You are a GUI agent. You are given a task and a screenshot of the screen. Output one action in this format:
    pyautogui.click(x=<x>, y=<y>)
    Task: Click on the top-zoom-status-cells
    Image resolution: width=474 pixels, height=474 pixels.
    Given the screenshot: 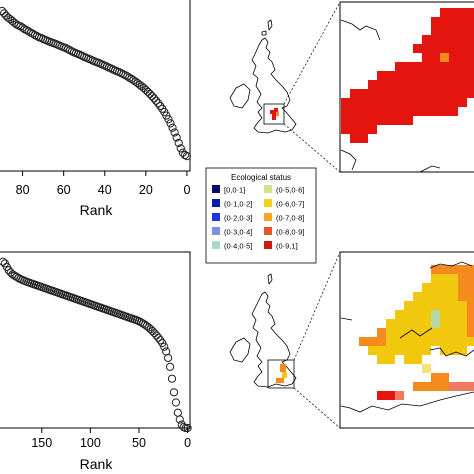 What is the action you would take?
    pyautogui.click(x=407, y=75)
    